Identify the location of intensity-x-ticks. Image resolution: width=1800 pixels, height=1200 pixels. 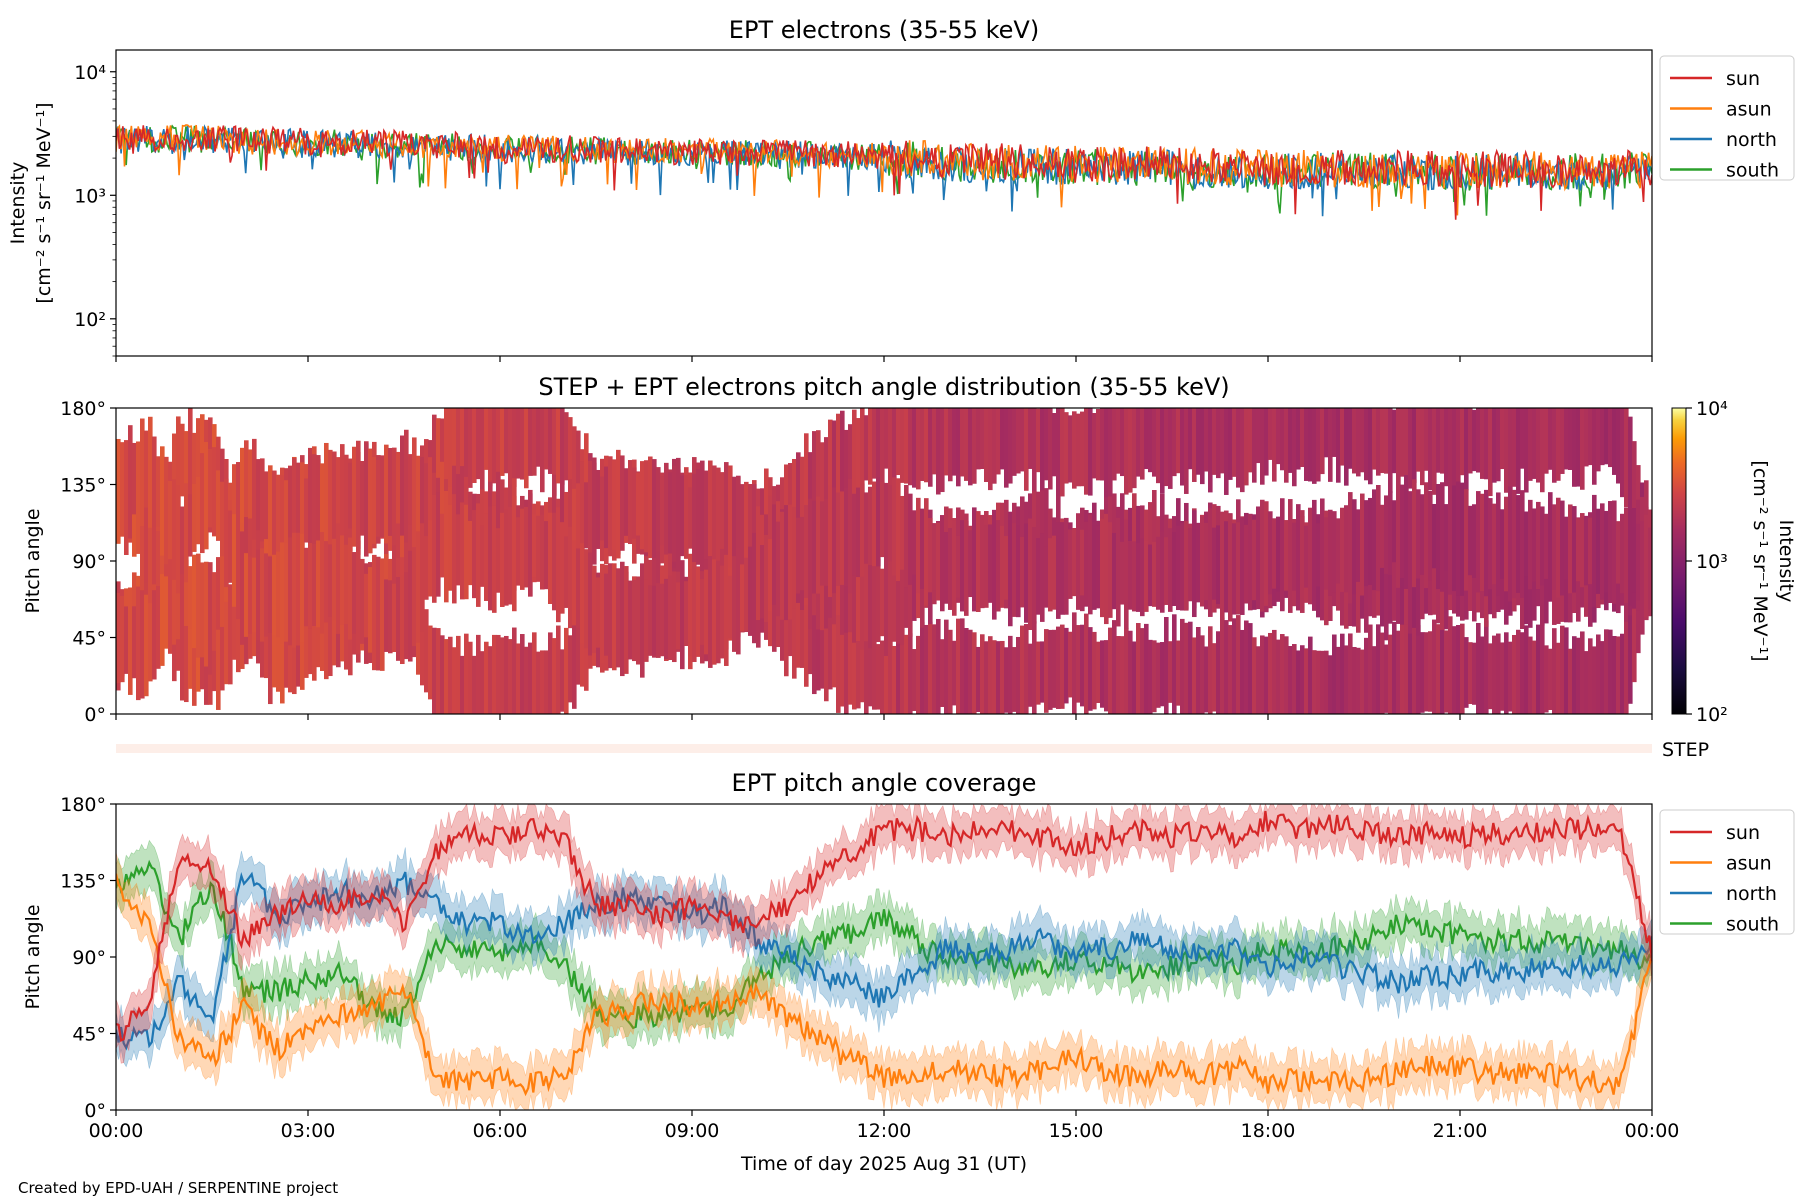
(884, 359).